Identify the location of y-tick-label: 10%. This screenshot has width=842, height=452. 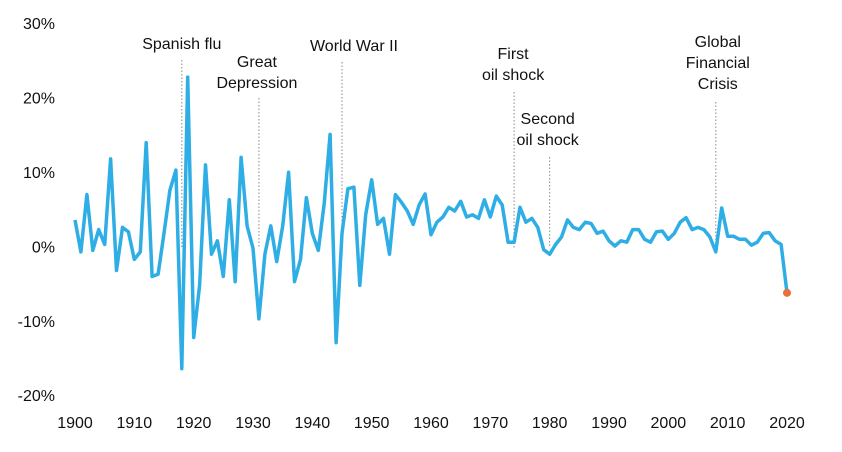
(39, 173).